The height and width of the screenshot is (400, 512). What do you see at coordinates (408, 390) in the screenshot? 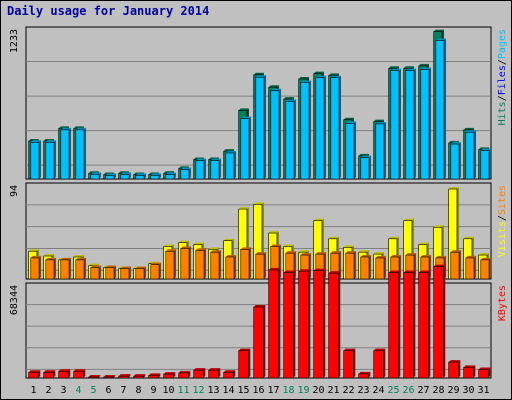
I see `x-tick-label: 26` at bounding box center [408, 390].